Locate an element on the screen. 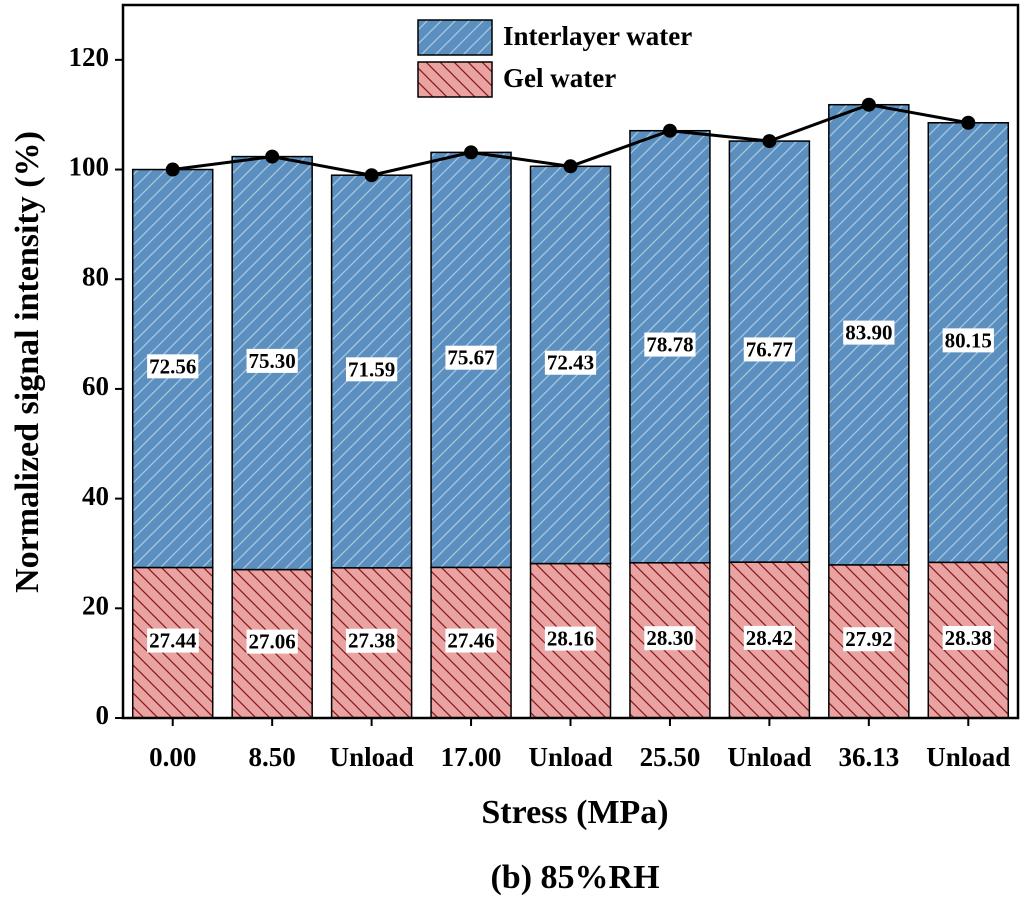 This screenshot has width=1024, height=904. value-label: 83.90 is located at coordinates (868, 333).